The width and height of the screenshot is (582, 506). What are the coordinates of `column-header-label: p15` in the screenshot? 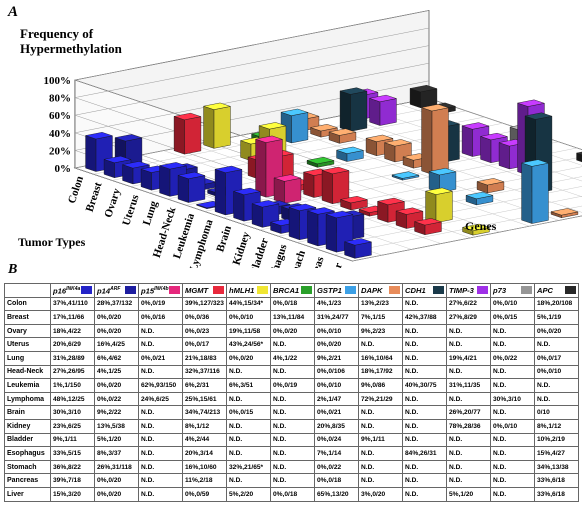 It's located at (148, 291).